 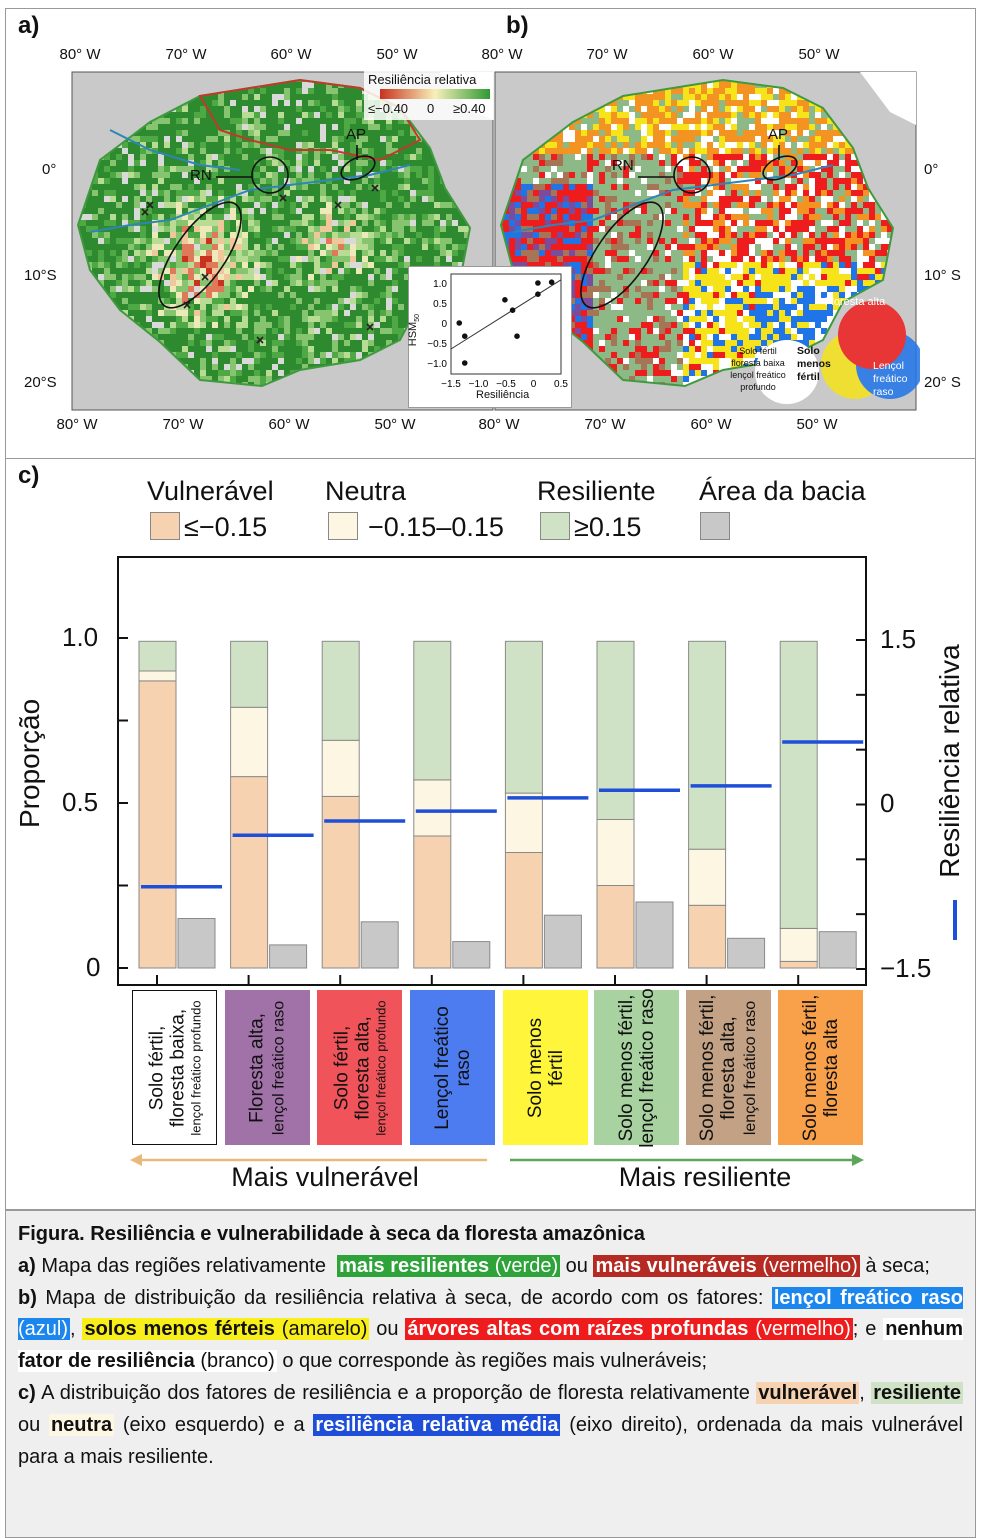 What do you see at coordinates (555, 526) in the screenshot?
I see `legend-swatch-resiliente` at bounding box center [555, 526].